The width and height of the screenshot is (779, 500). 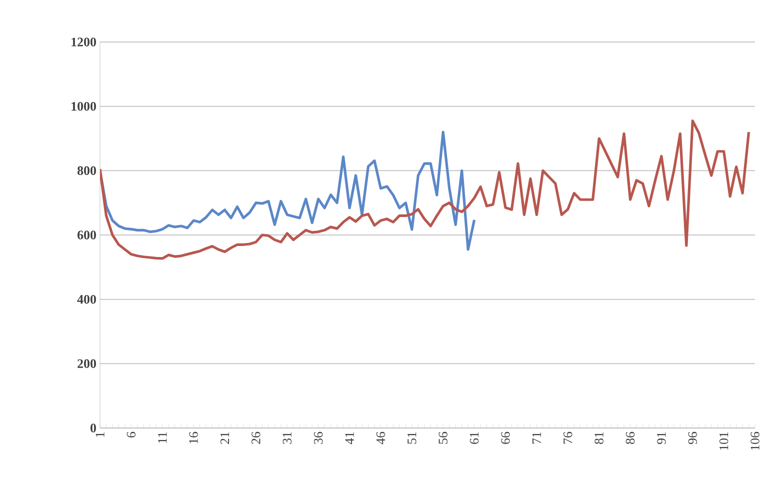 I want to click on x-tick-label: 41, so click(x=349, y=438).